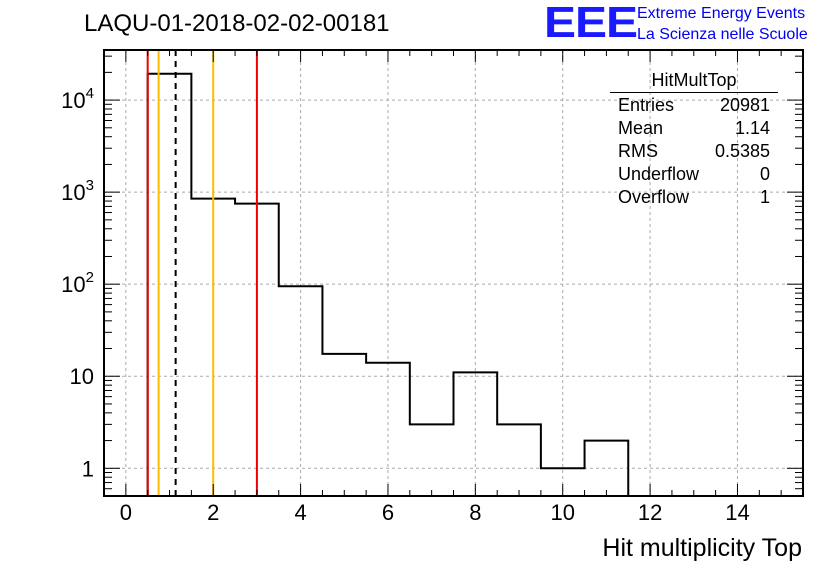 The width and height of the screenshot is (836, 572). Describe the element at coordinates (90, 185) in the screenshot. I see `y-tick-exponent: 3` at that location.